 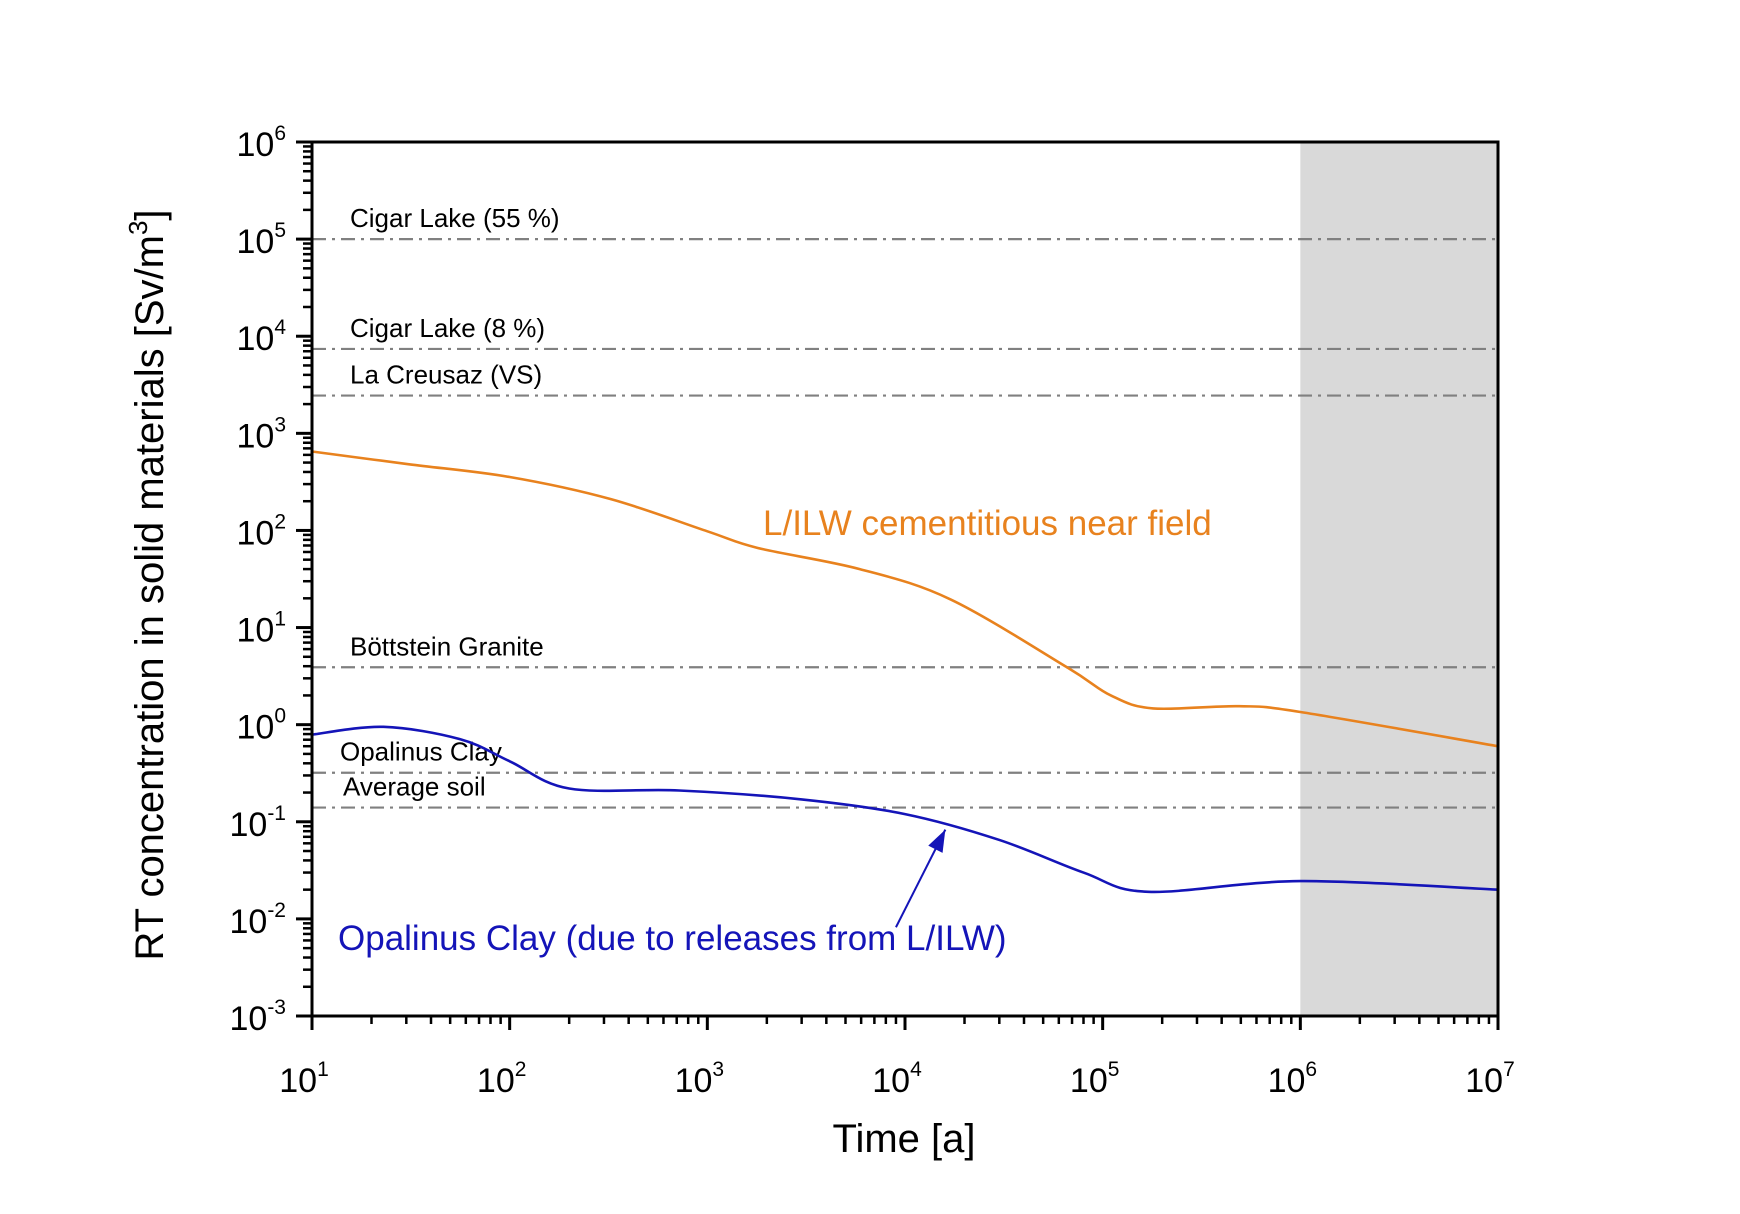 What do you see at coordinates (718, 1069) in the screenshot?
I see `x-tick-exp: 3` at bounding box center [718, 1069].